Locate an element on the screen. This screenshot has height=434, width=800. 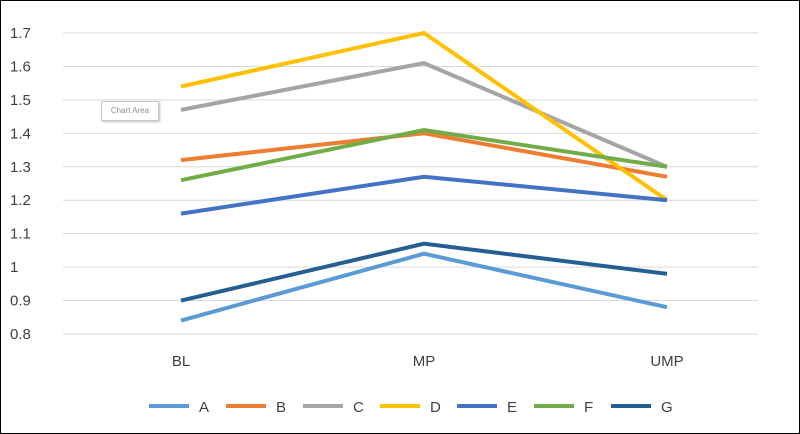
y-tick-label: 1.6 is located at coordinates (20, 66).